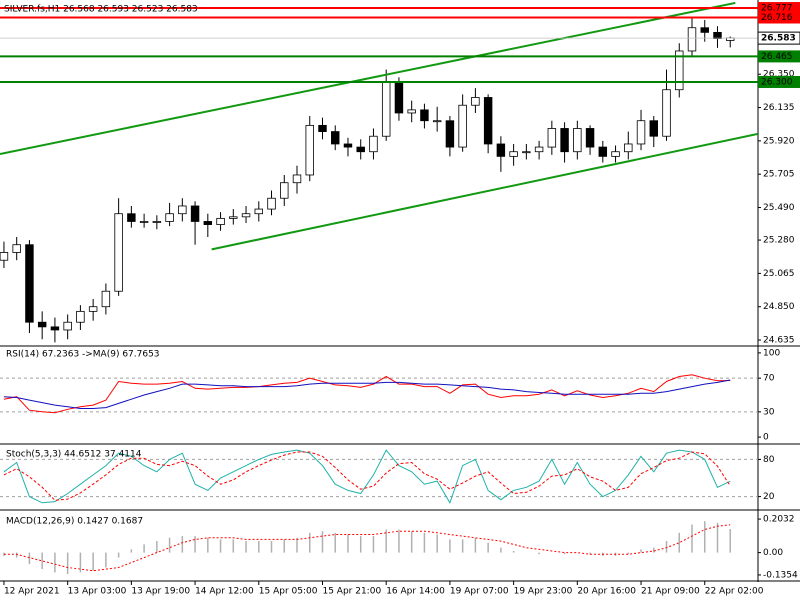 The image size is (800, 600). Describe the element at coordinates (766, 438) in the screenshot. I see `y-tick-label: 0` at that location.